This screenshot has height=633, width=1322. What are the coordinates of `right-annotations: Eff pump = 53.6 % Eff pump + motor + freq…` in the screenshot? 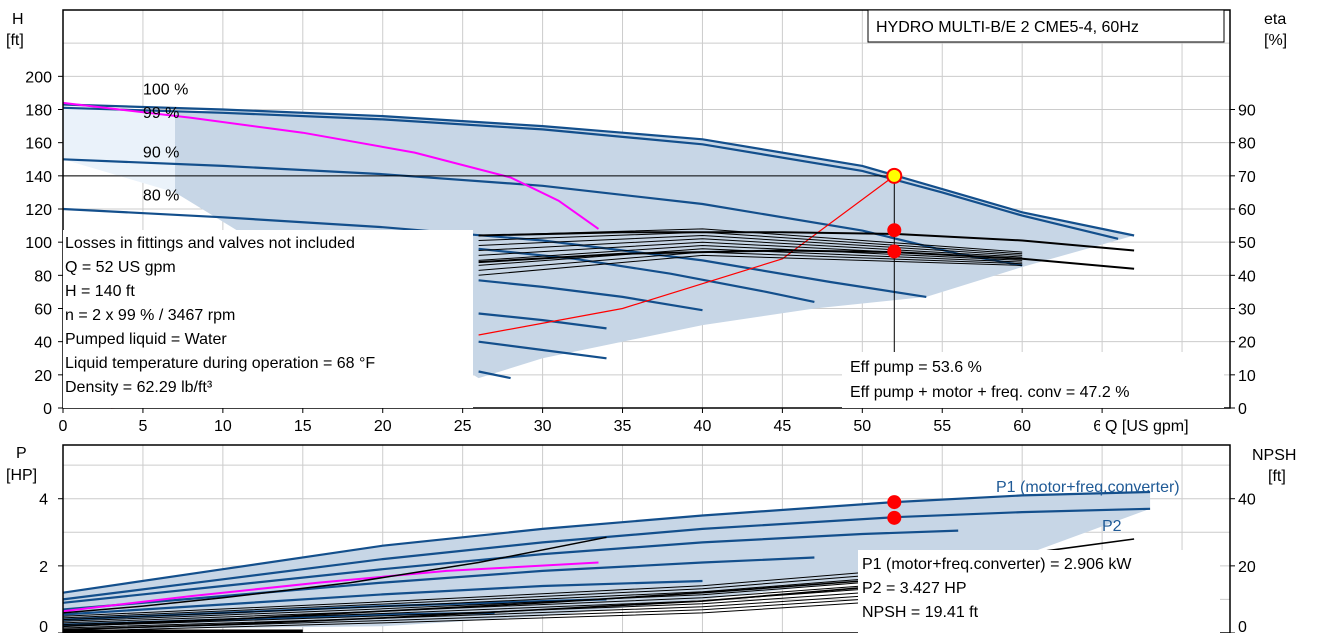 It's located at (989, 380).